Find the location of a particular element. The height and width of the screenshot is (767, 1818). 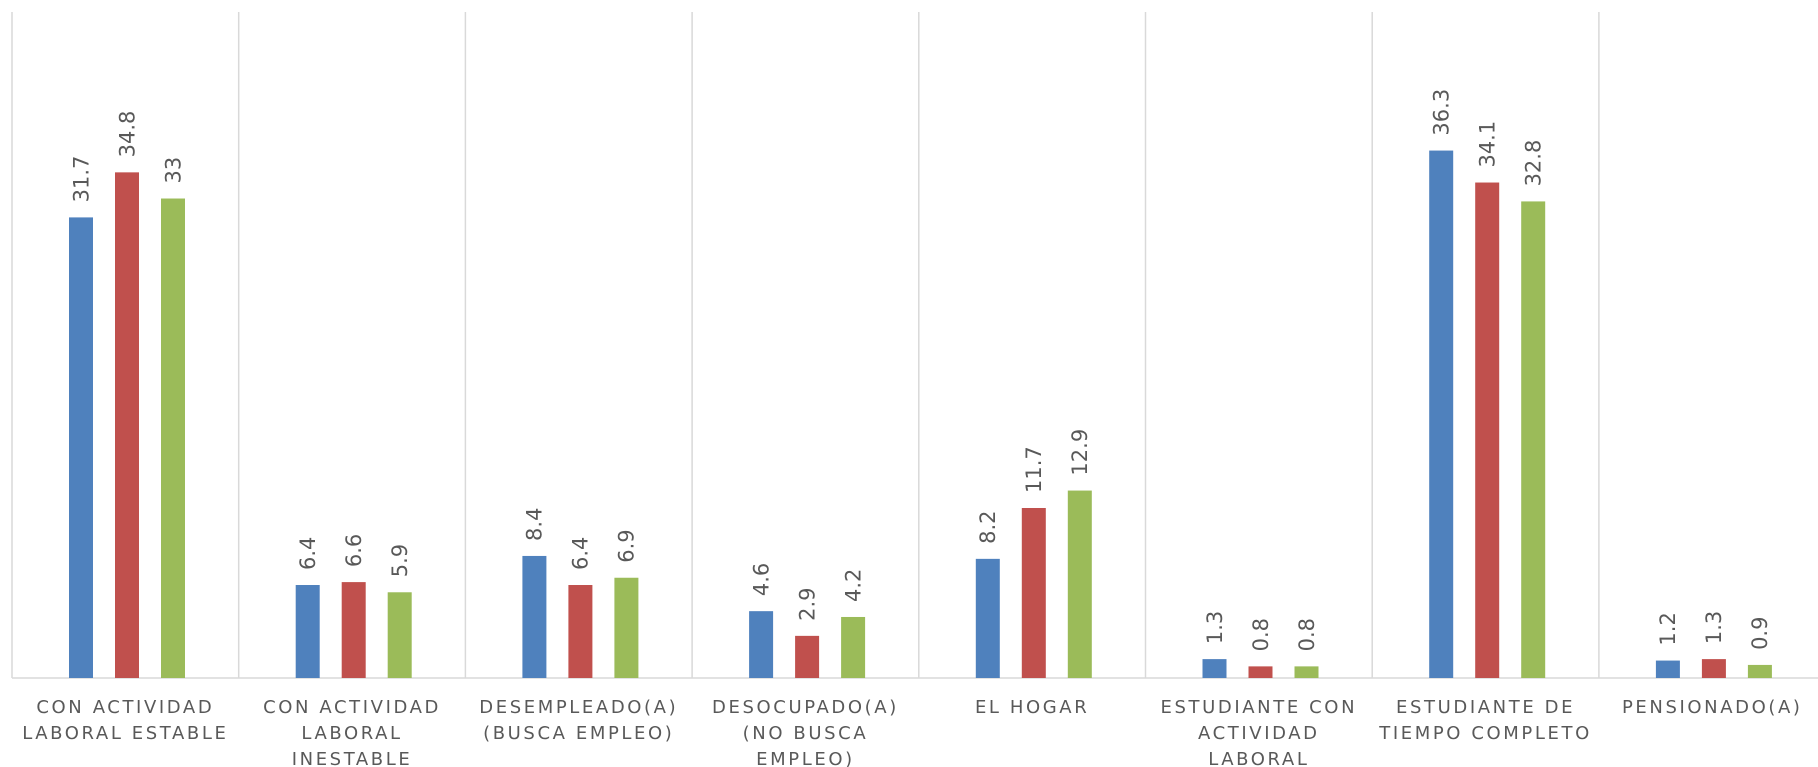

category-label-line: (BUSCA EMPLEO) is located at coordinates (578, 733).